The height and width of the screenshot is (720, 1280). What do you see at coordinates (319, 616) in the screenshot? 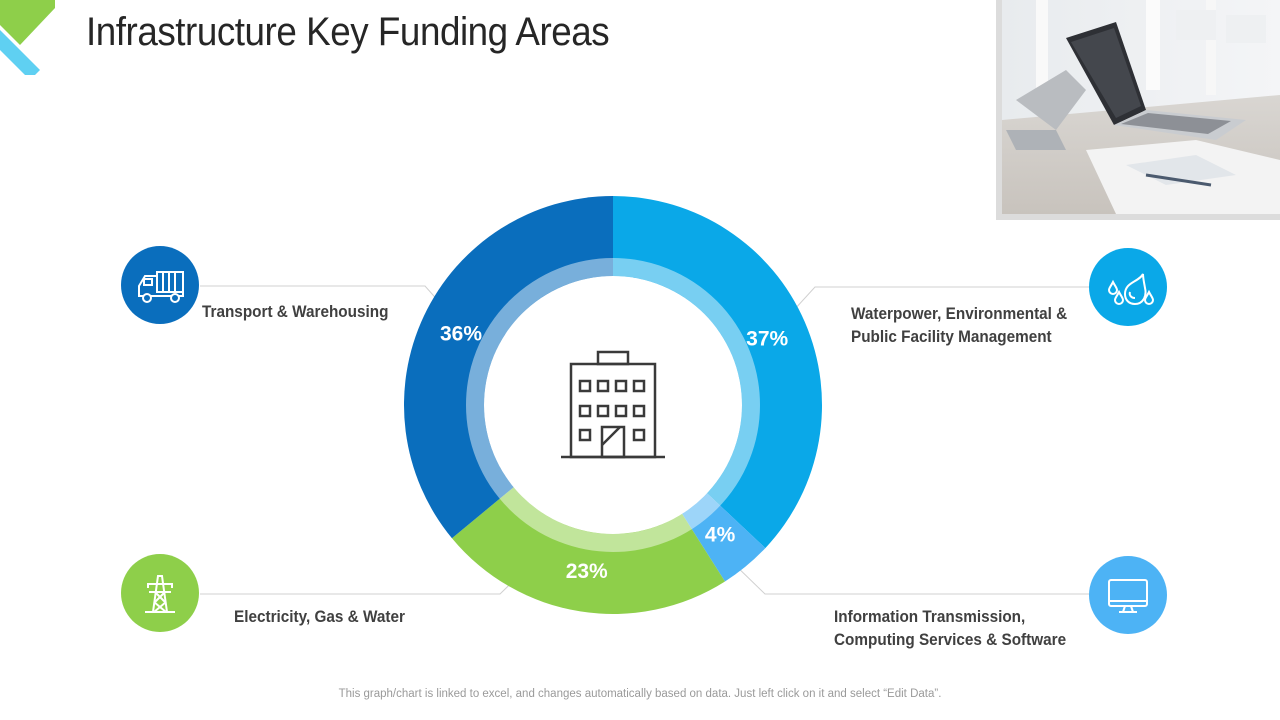
I see `label-electricity: Electricity, Gas & Water` at bounding box center [319, 616].